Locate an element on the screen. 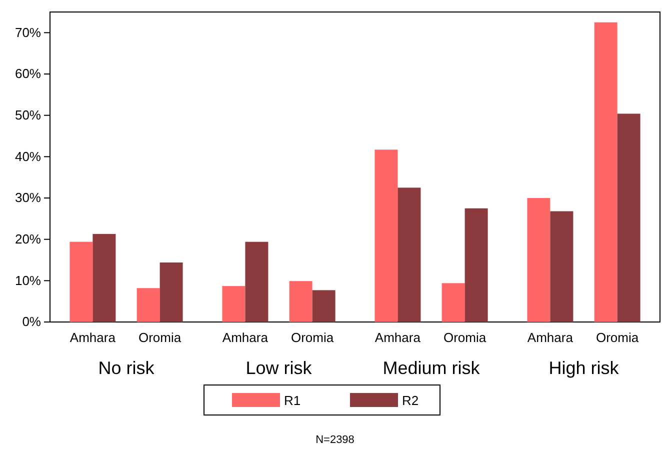 Image resolution: width=662 pixels, height=451 pixels. y-tick-label: 70% is located at coordinates (28, 32).